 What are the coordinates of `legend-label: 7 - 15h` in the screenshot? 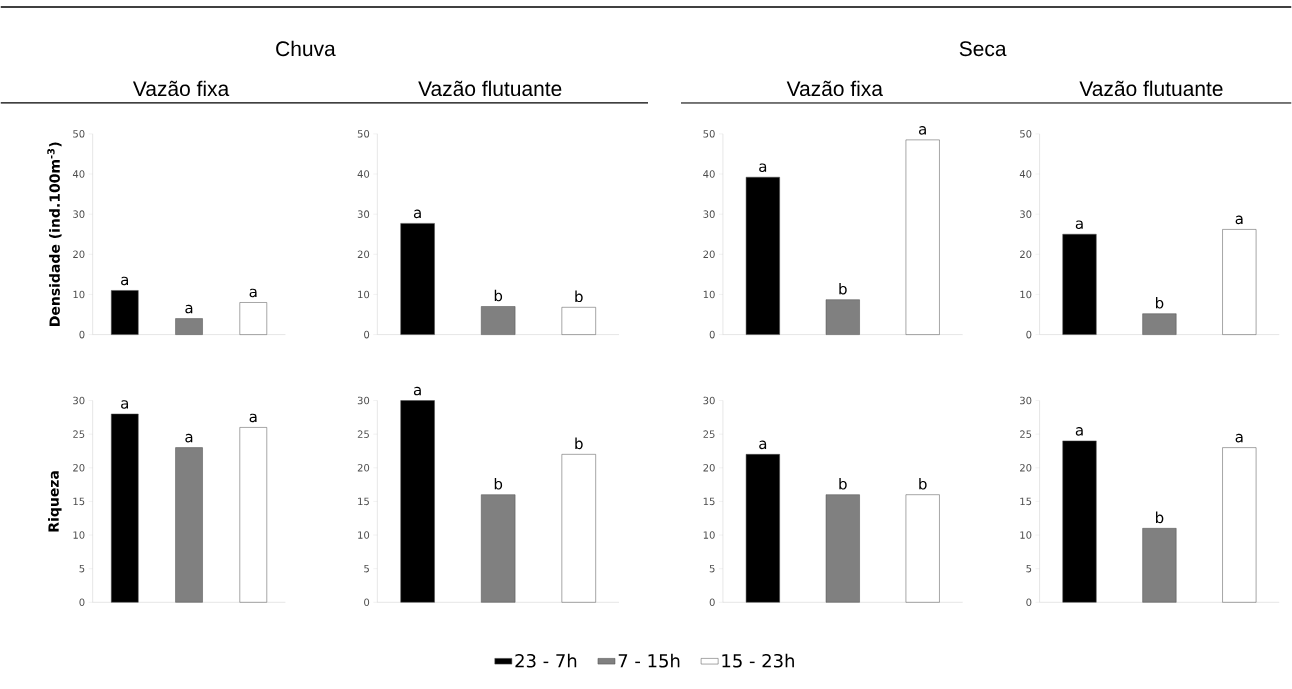 It's located at (649, 660).